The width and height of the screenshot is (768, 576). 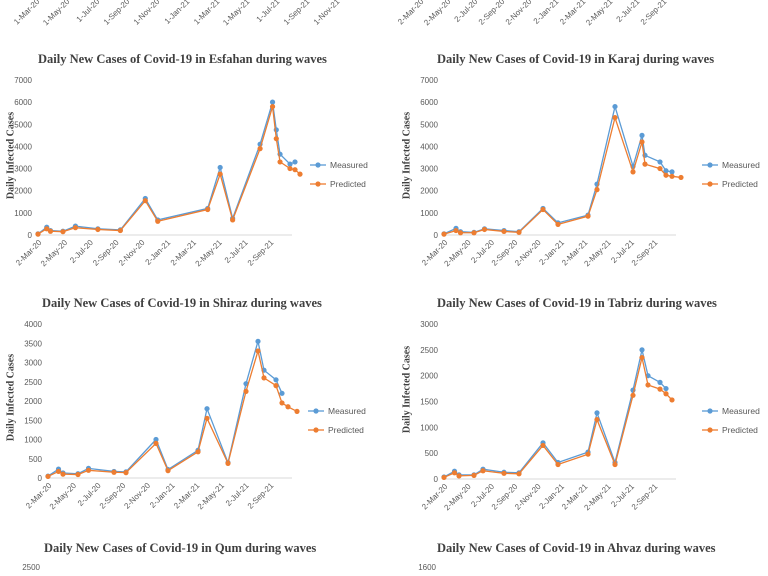 I want to click on ytick-label: 500, so click(x=432, y=453).